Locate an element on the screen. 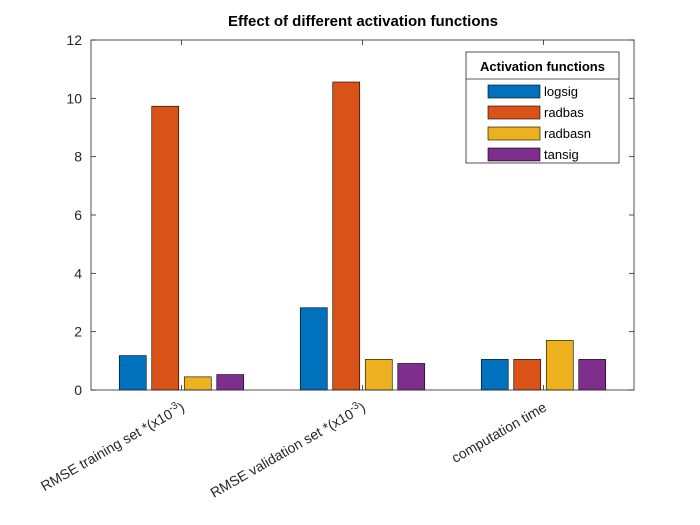  legend-title: Activation functions is located at coordinates (542, 66).